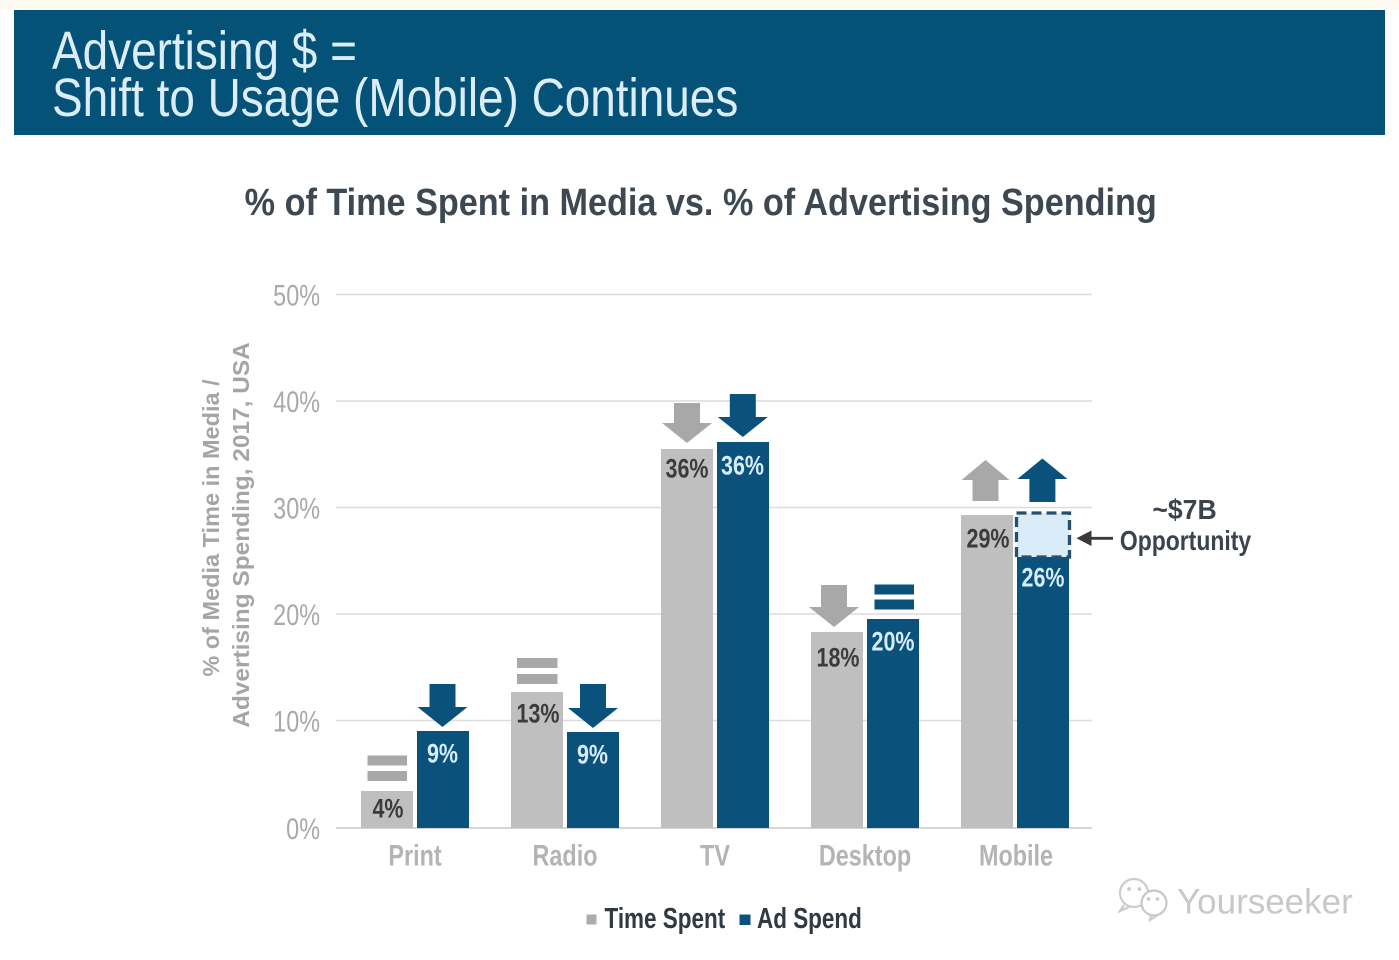  Describe the element at coordinates (1043, 578) in the screenshot. I see `svg-text: 26%` at that location.